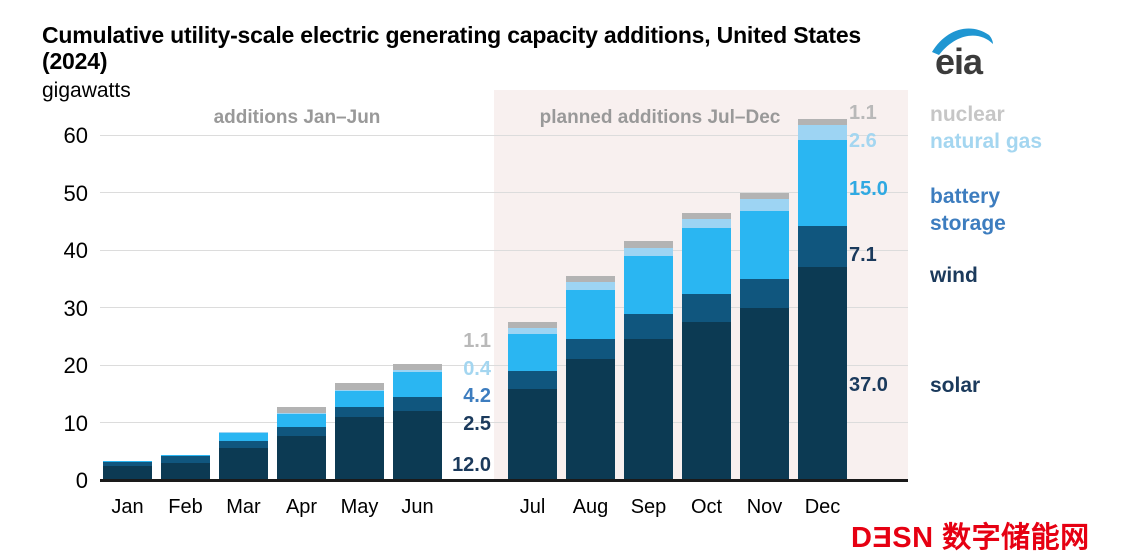 The width and height of the screenshot is (1130, 556). Describe the element at coordinates (706, 400) in the screenshot. I see `bar-segment-solar-Oct` at that location.